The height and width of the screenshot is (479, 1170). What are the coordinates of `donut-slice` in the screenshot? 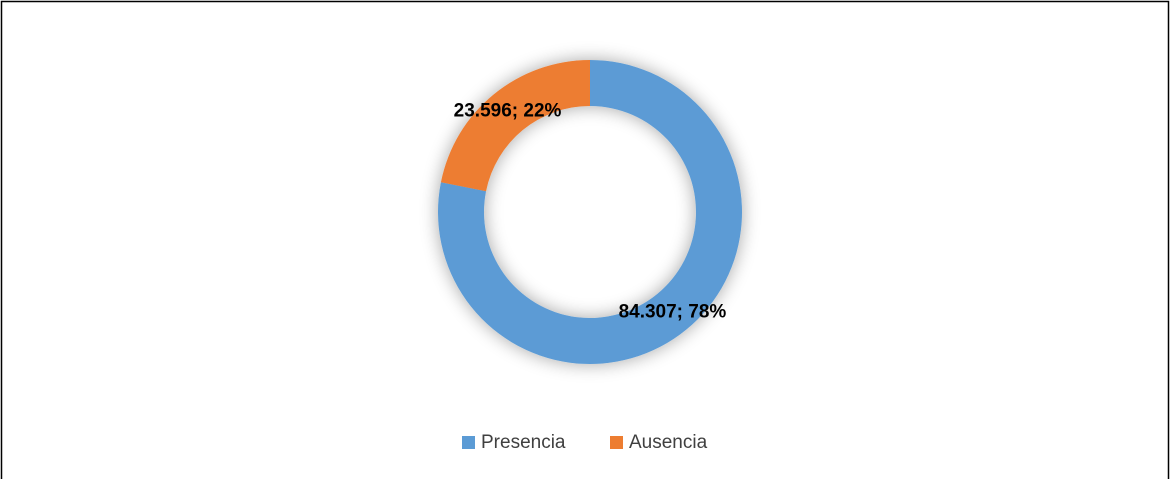 It's located at (515, 126).